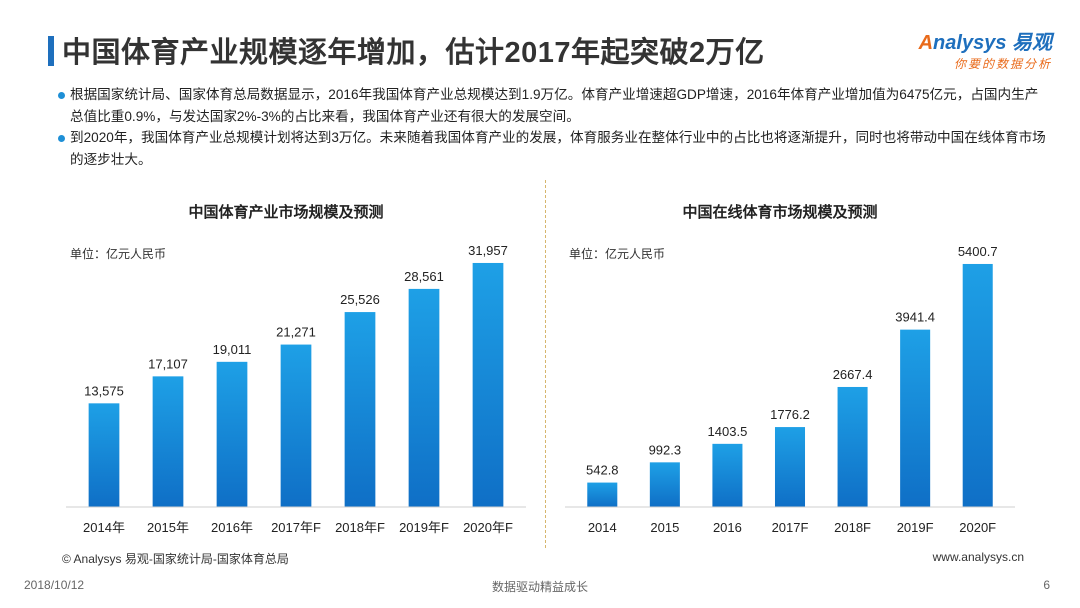  I want to click on data-label: 992.3, so click(665, 449).